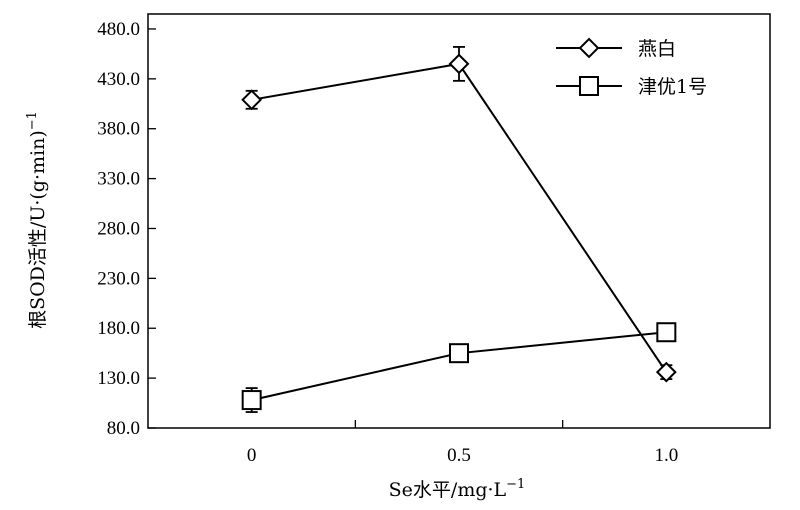  Describe the element at coordinates (123, 428) in the screenshot. I see `y-tick-label: 80.0` at that location.